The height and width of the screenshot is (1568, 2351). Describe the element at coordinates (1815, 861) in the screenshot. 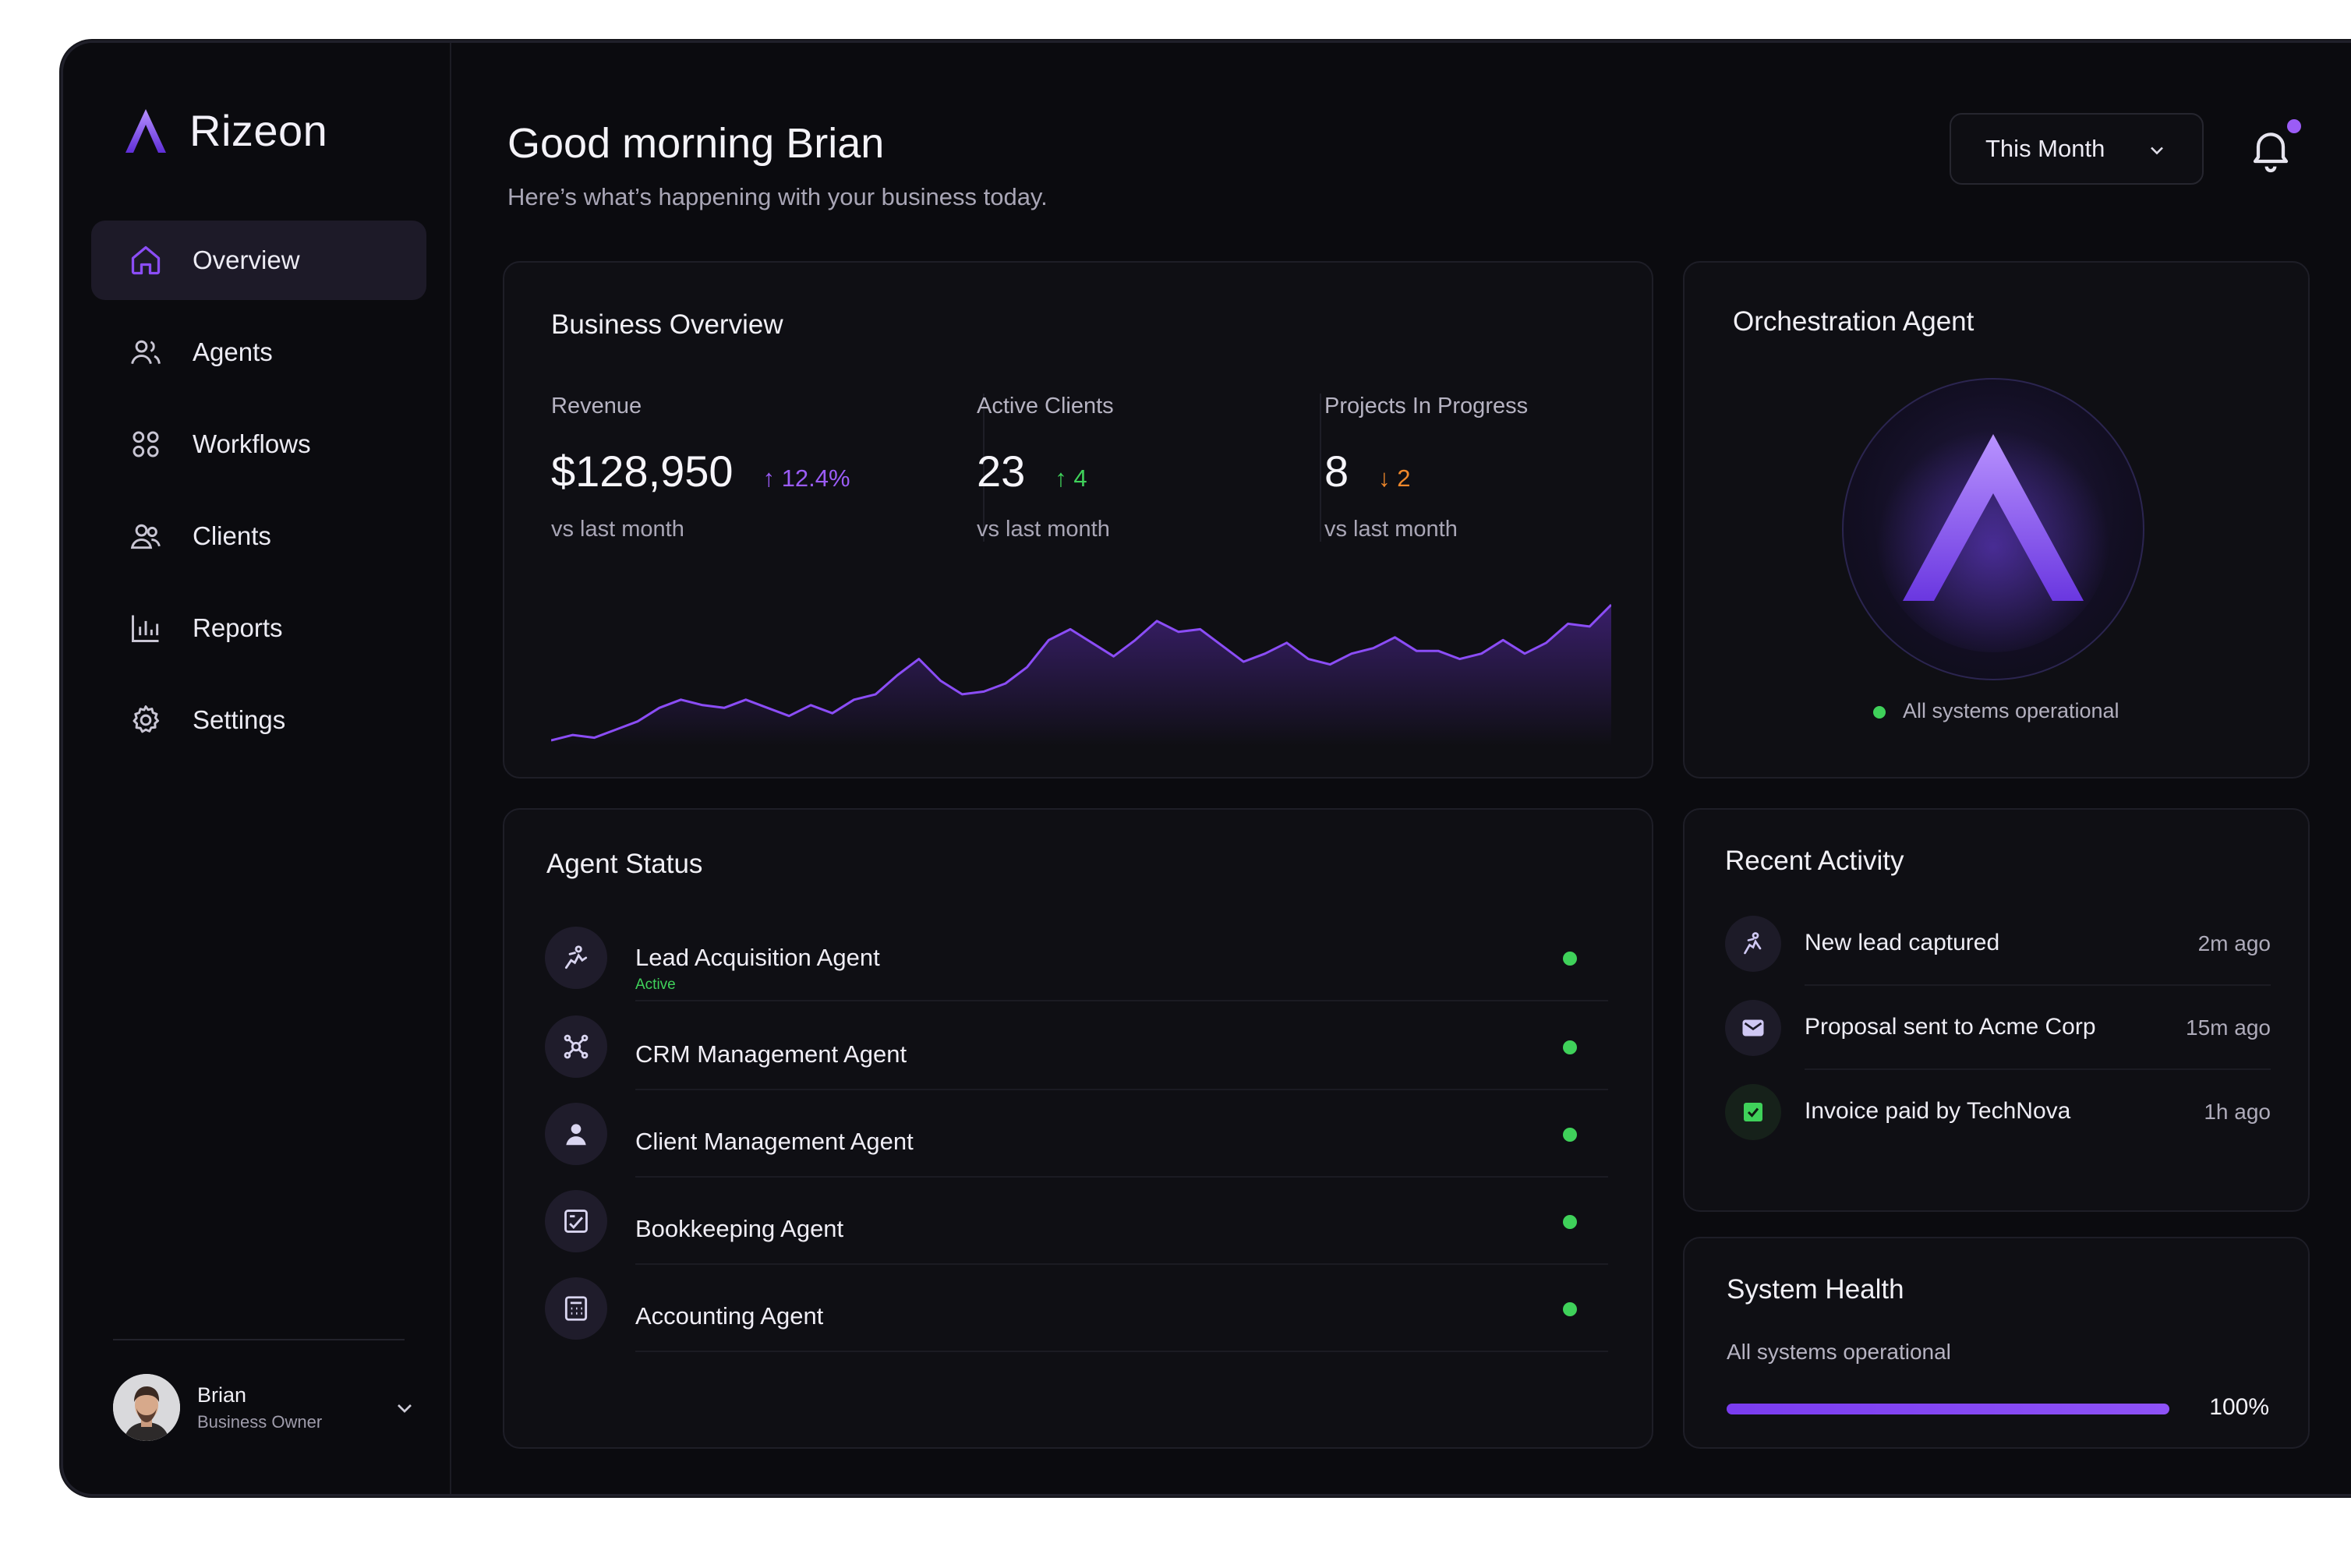

I see `card-title: Recent Activity` at that location.